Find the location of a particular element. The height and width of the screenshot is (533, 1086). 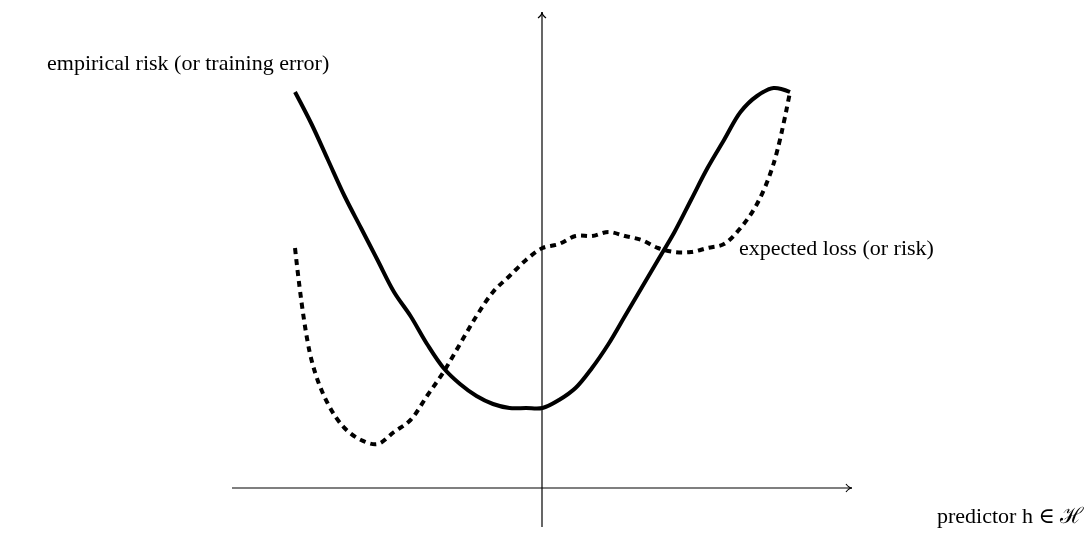

series-label: expected loss (or risk) is located at coordinates (836, 247).